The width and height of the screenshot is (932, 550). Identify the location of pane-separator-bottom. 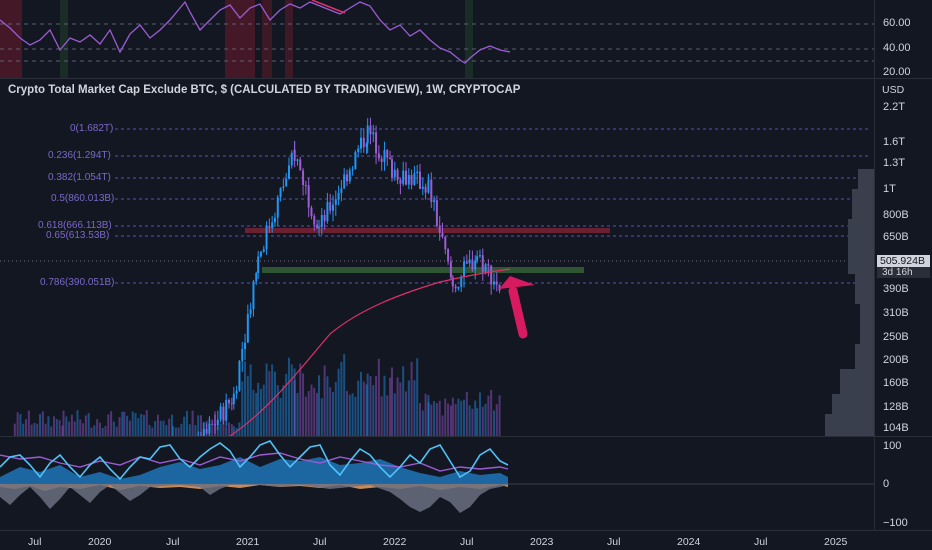
(466, 436).